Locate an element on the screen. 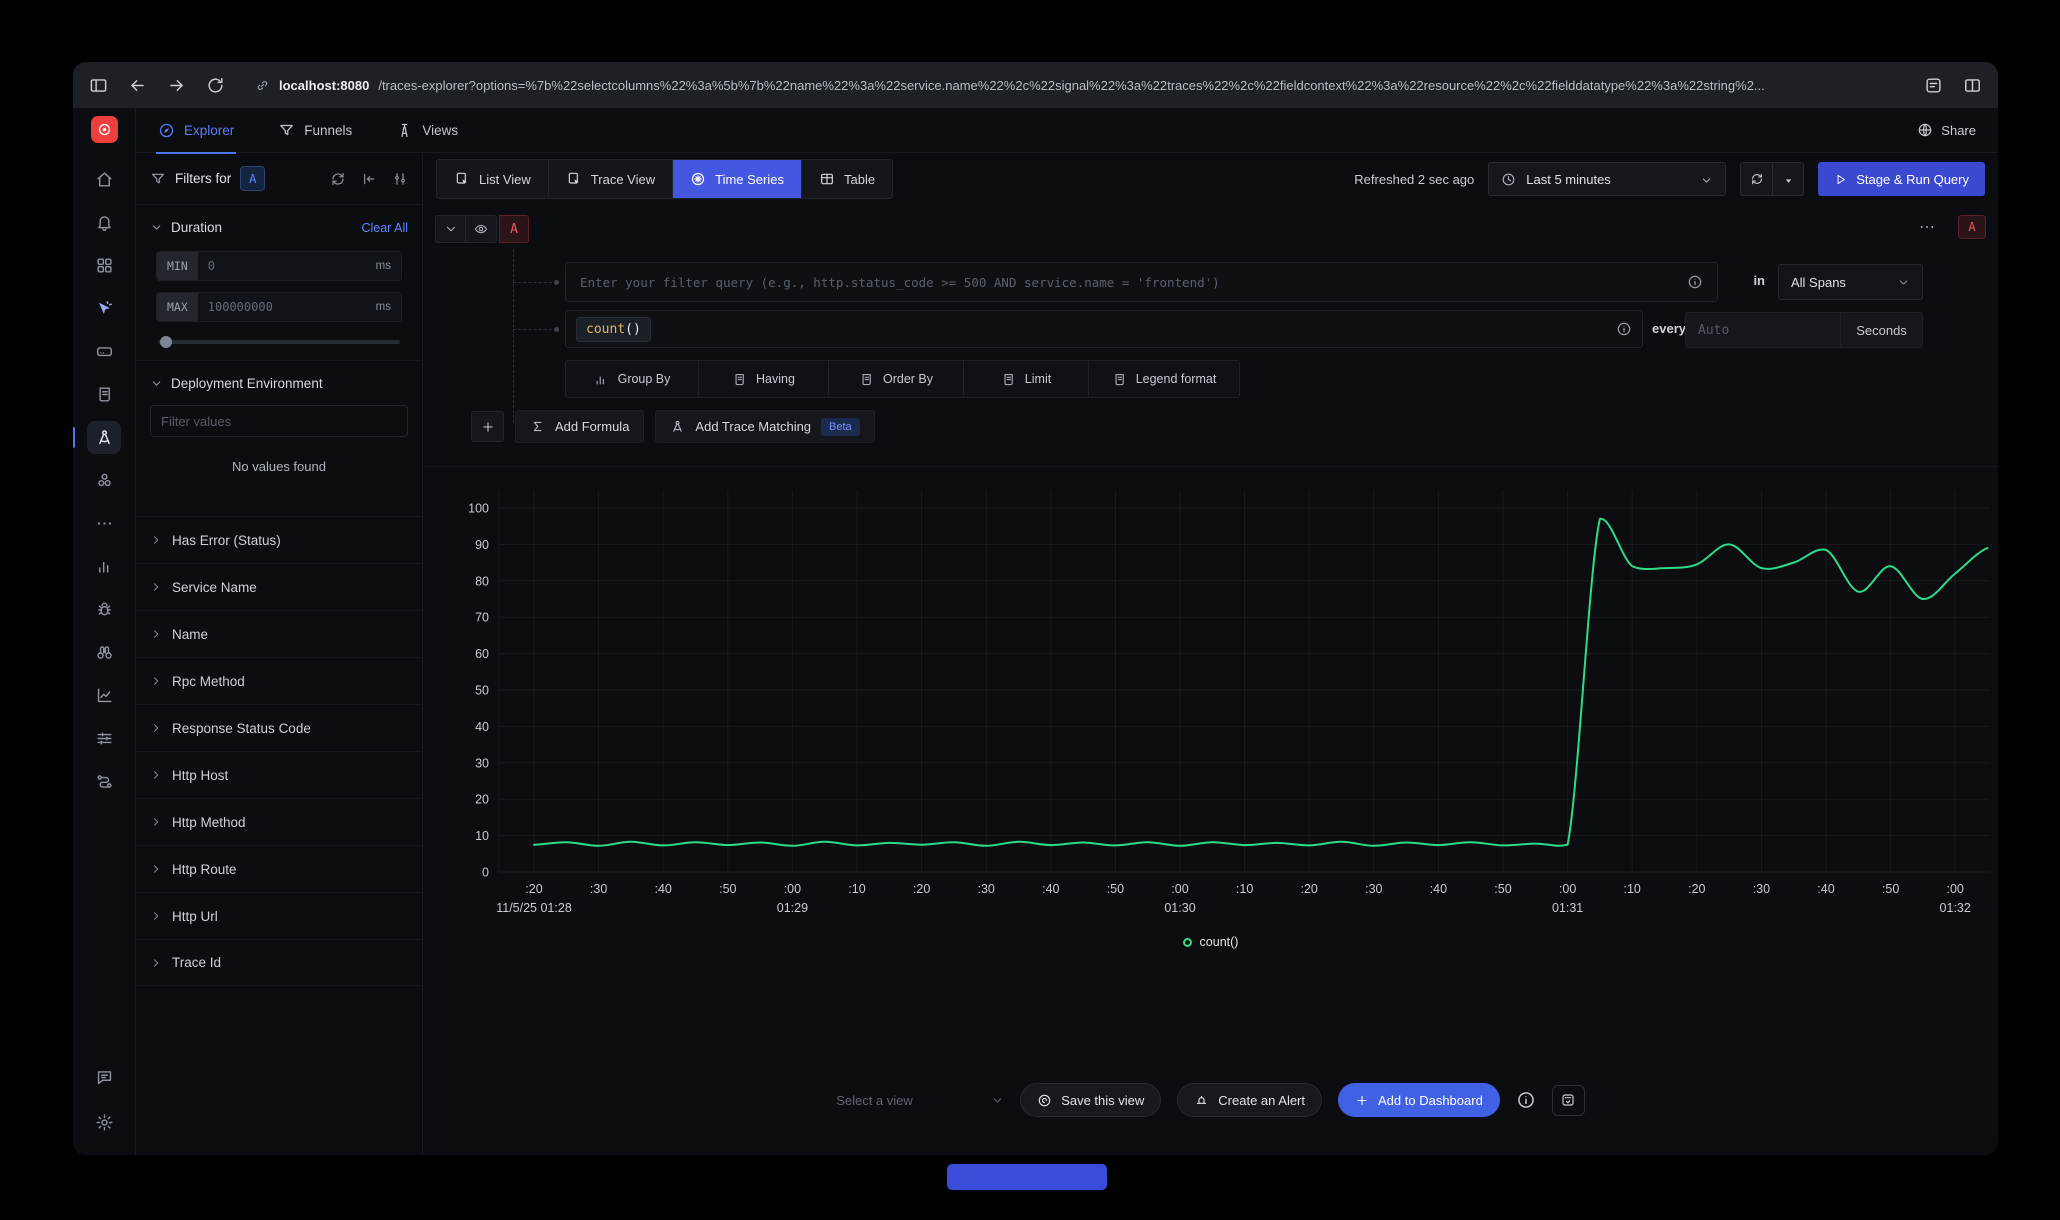  nav-tab-explorer: Explorer is located at coordinates (196, 131).